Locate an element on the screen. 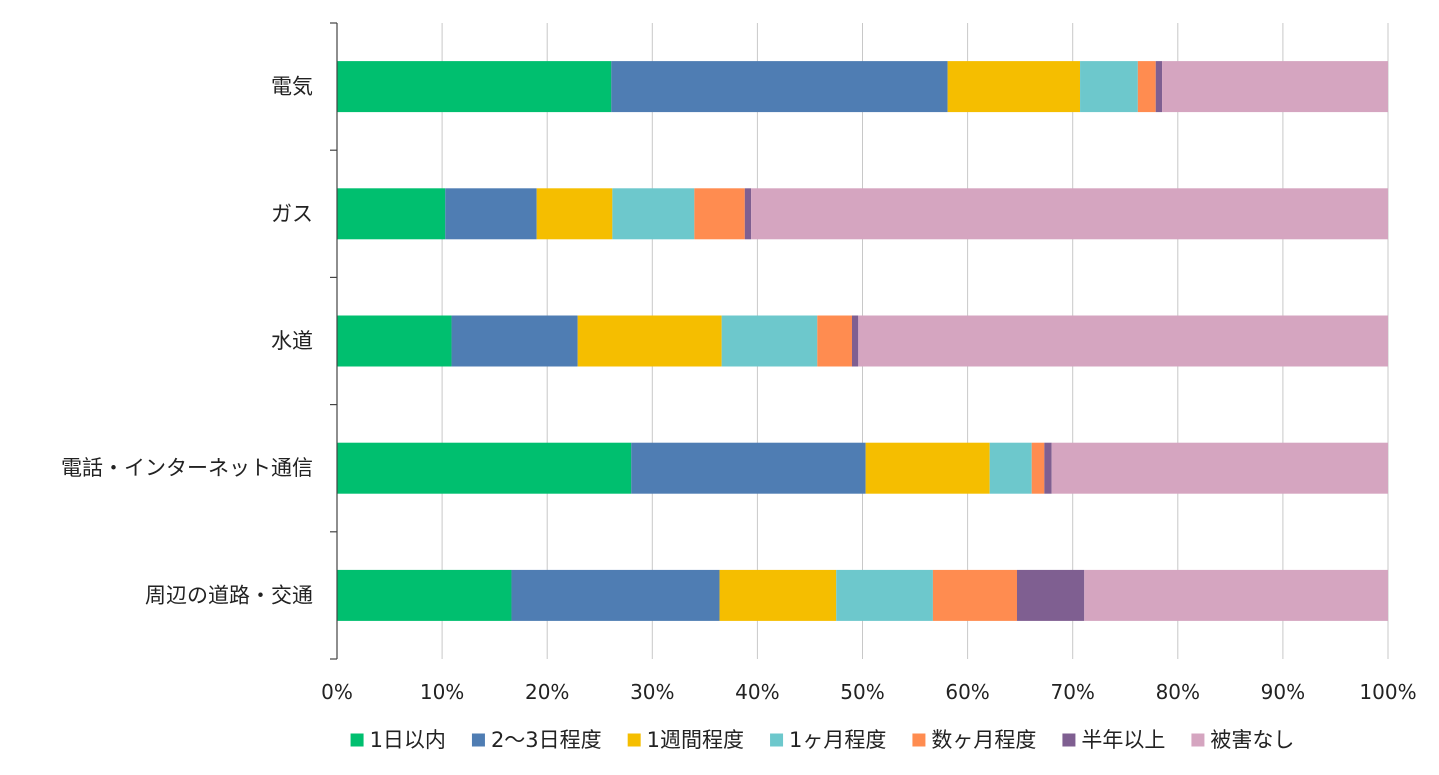 Image resolution: width=1439 pixels, height=775 pixels. x-tick-label: 30% is located at coordinates (652, 692).